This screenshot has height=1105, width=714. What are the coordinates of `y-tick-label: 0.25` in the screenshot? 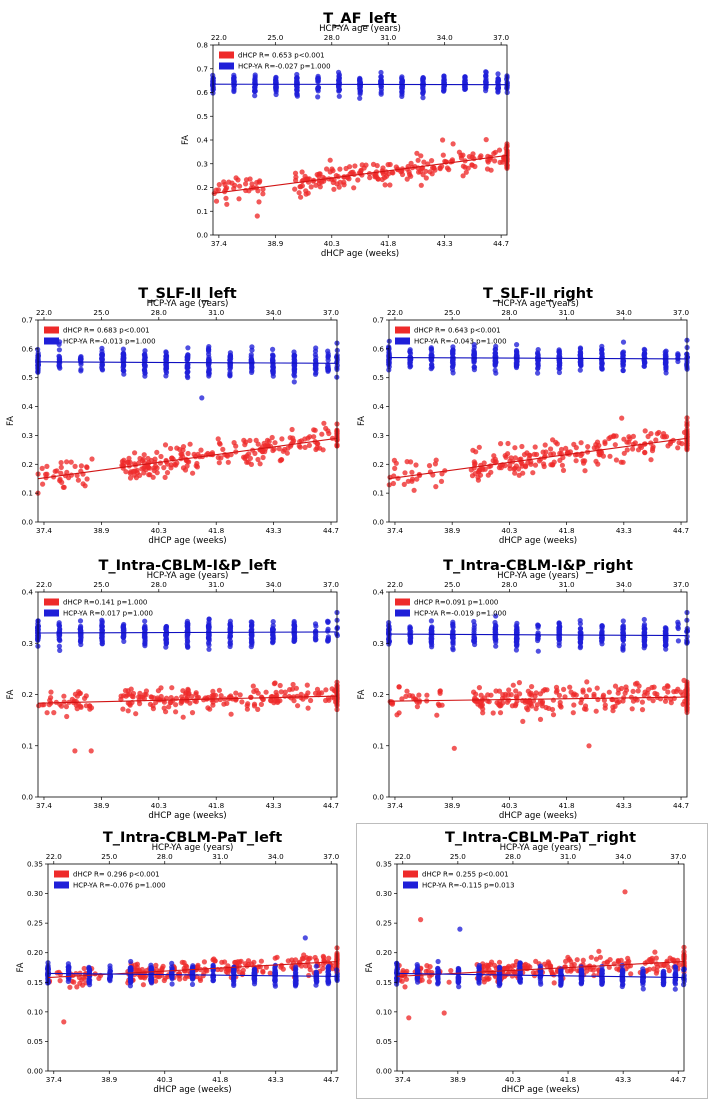 It's located at (384, 923).